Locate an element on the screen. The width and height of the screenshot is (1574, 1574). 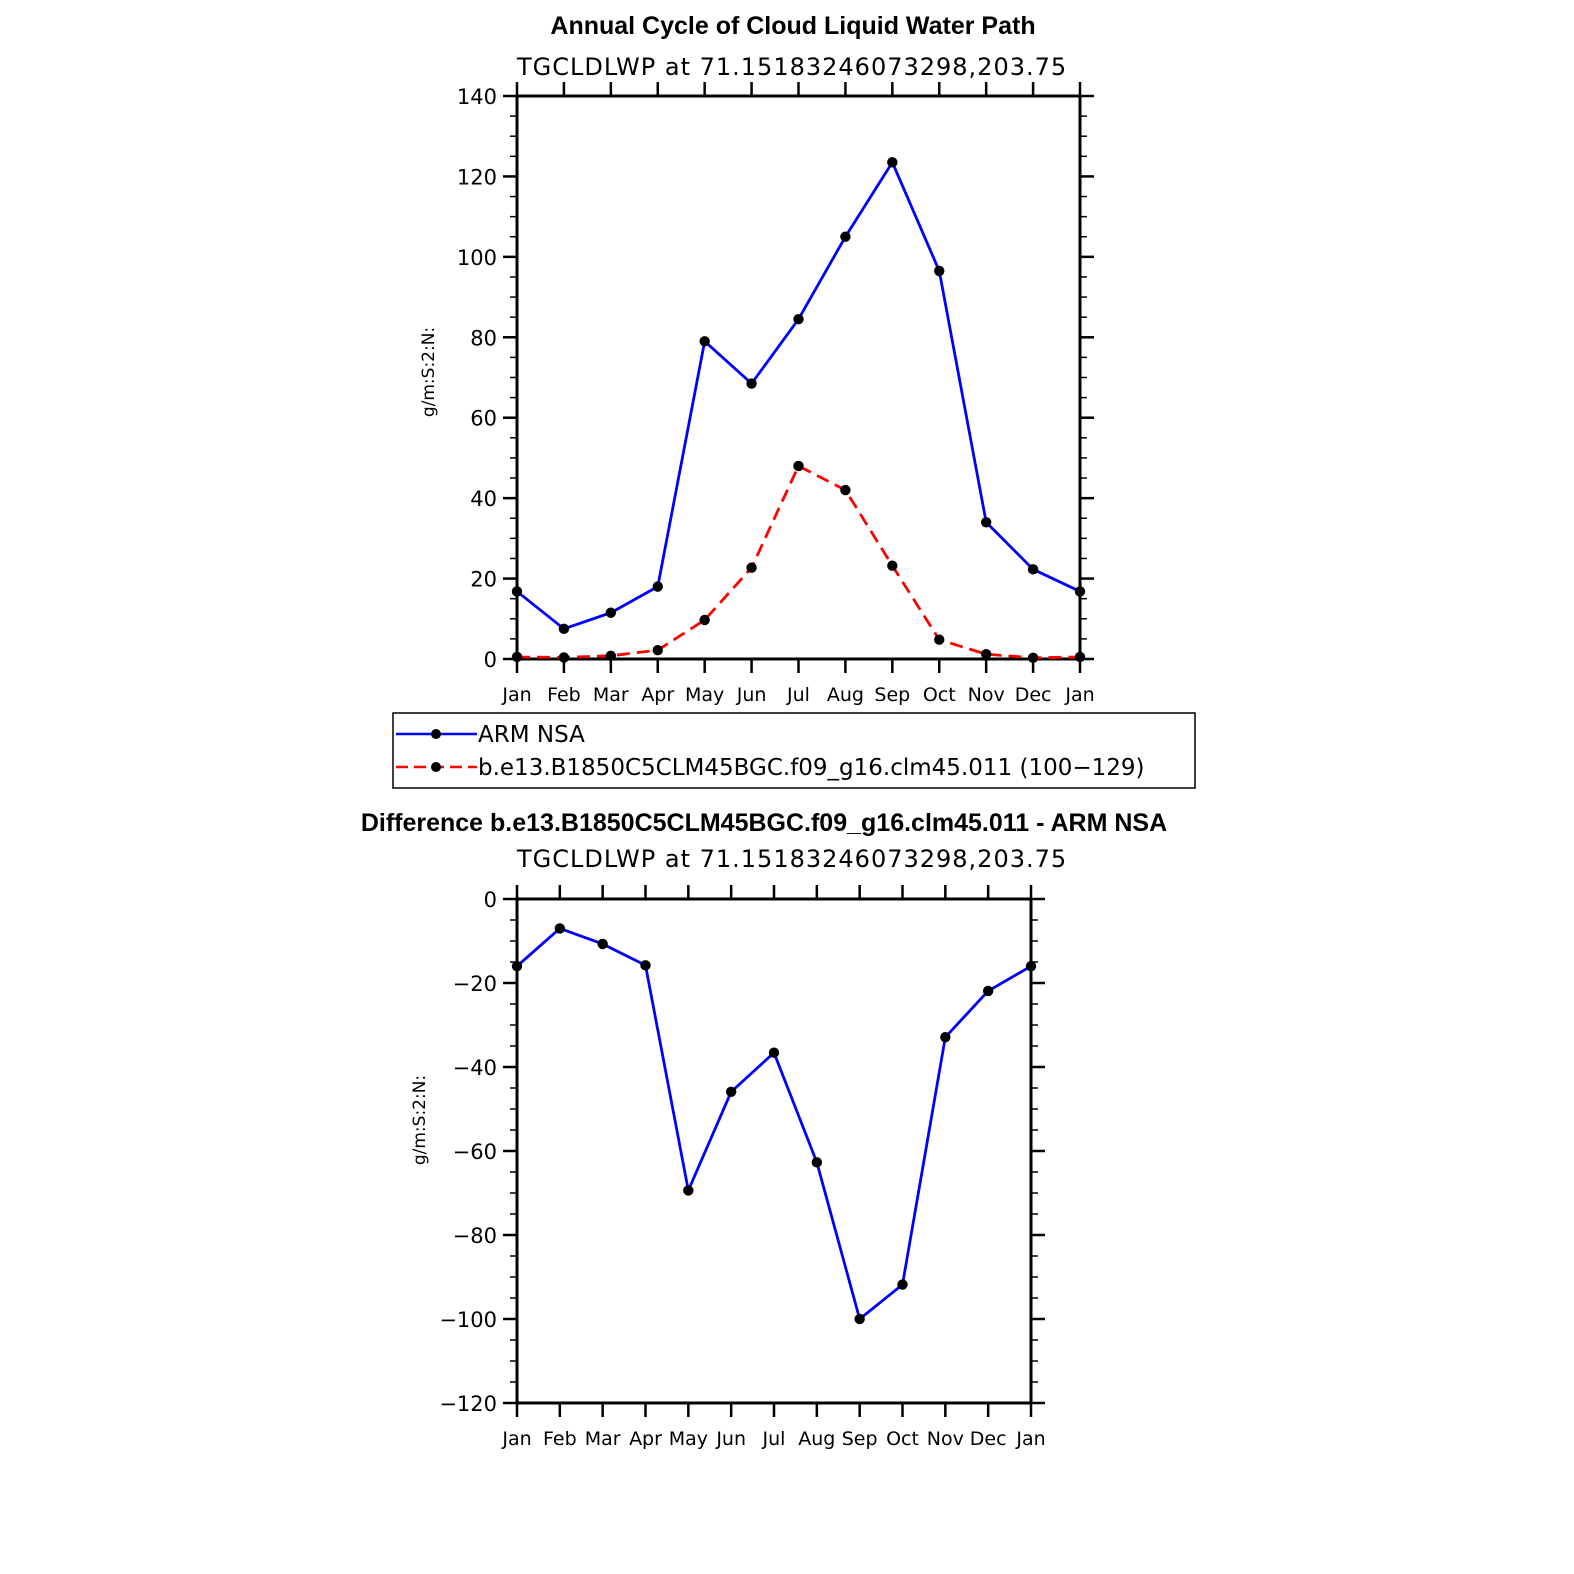
chart1-xtick-label: Feb is located at coordinates (564, 695).